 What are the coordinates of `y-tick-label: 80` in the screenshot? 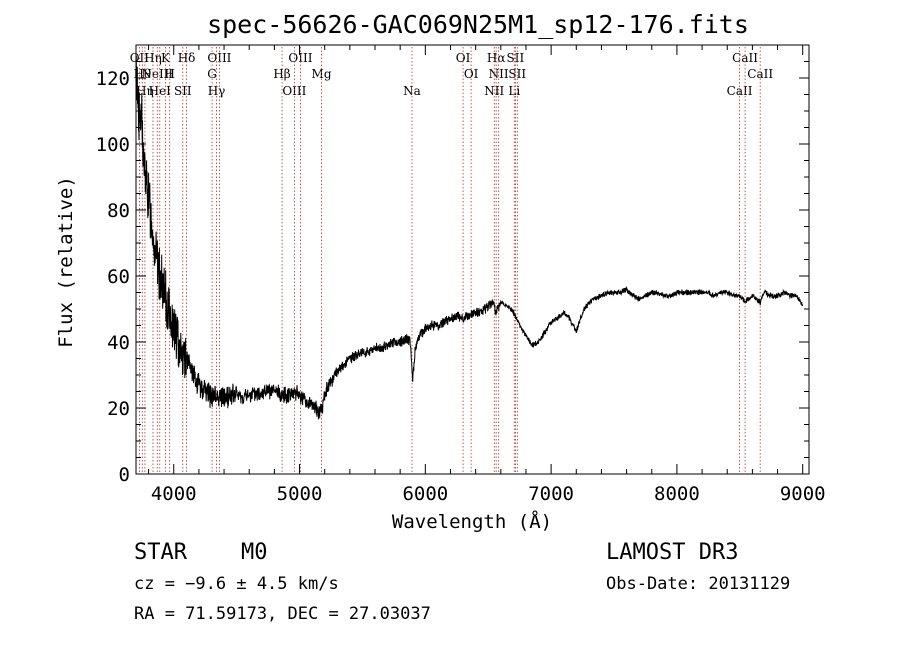 It's located at (118, 211).